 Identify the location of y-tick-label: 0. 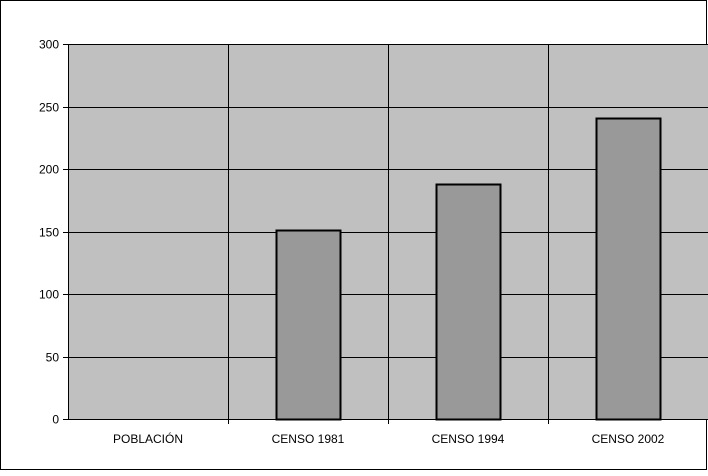
(55, 420).